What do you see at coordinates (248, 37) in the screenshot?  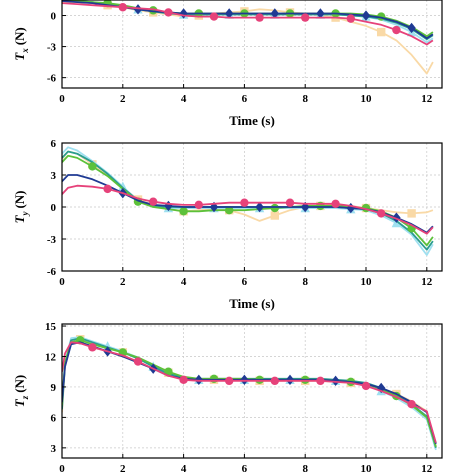 I see `series-group` at bounding box center [248, 37].